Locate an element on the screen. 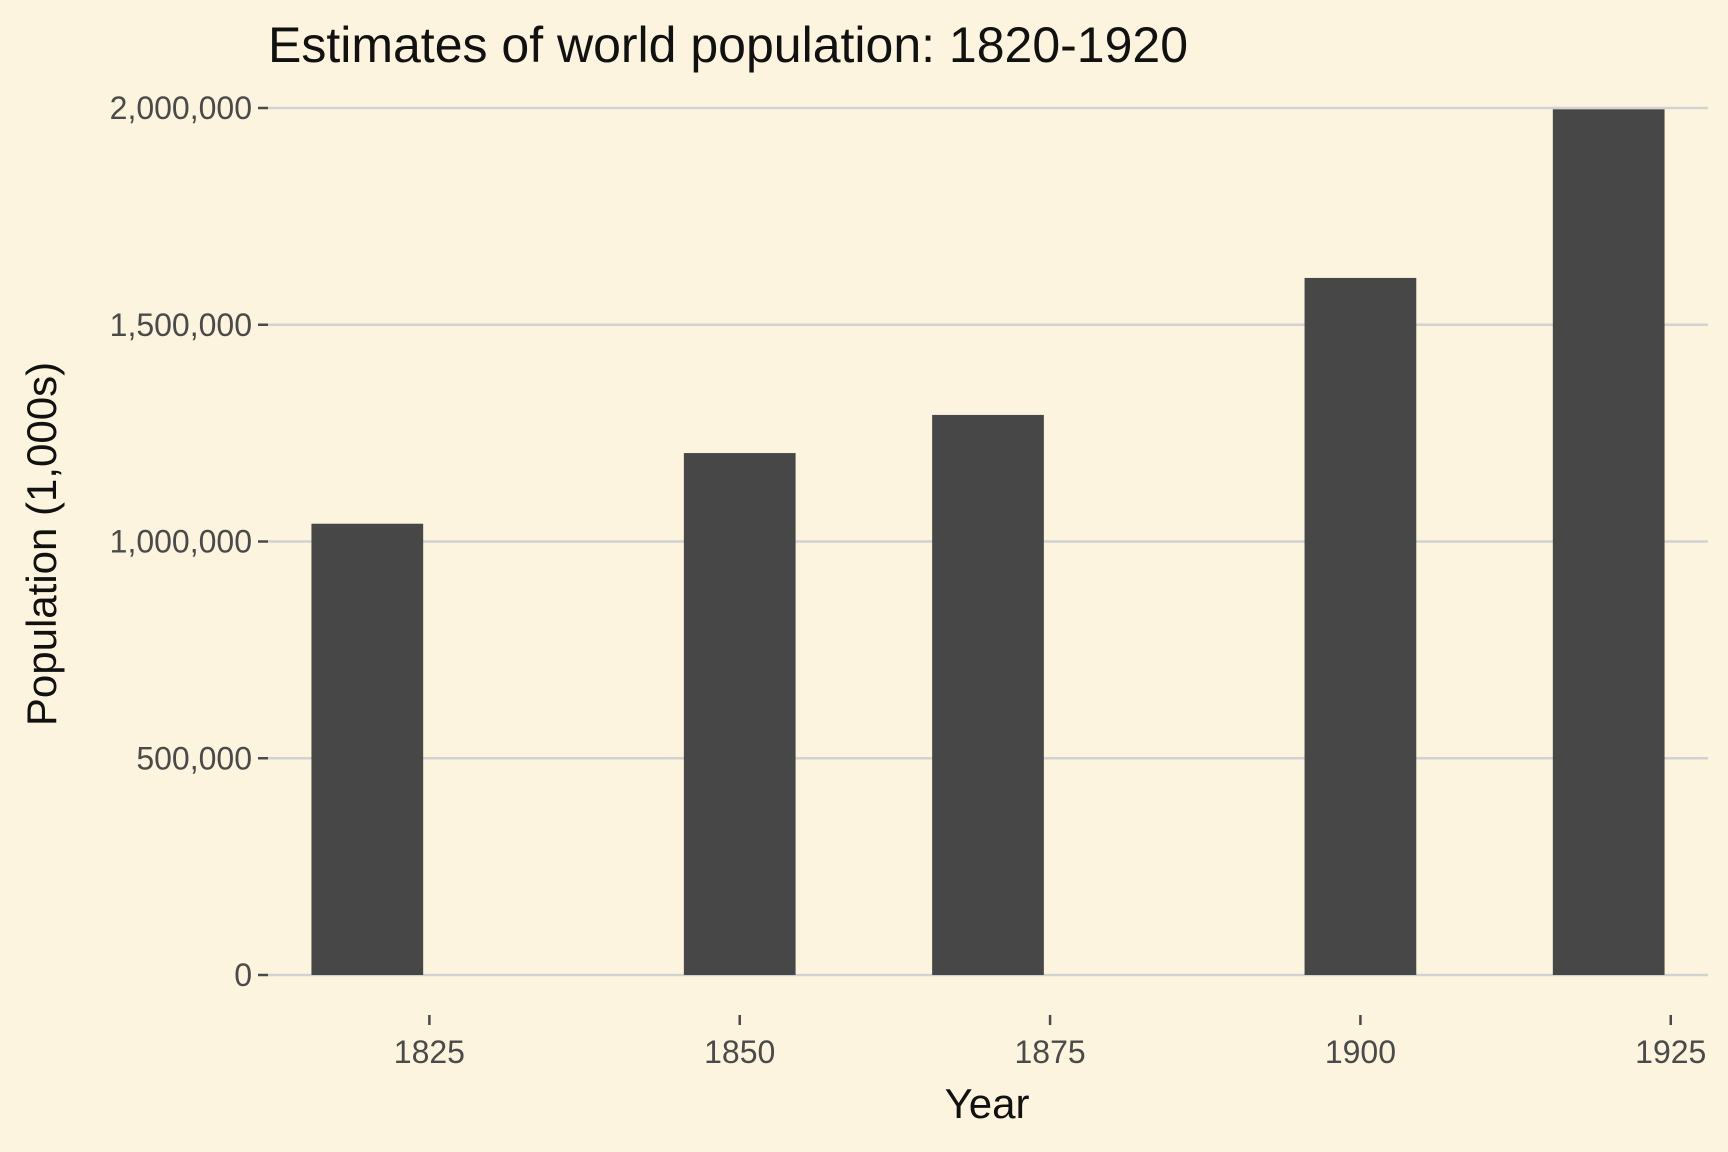  y-tick-label: 0 is located at coordinates (243, 975).